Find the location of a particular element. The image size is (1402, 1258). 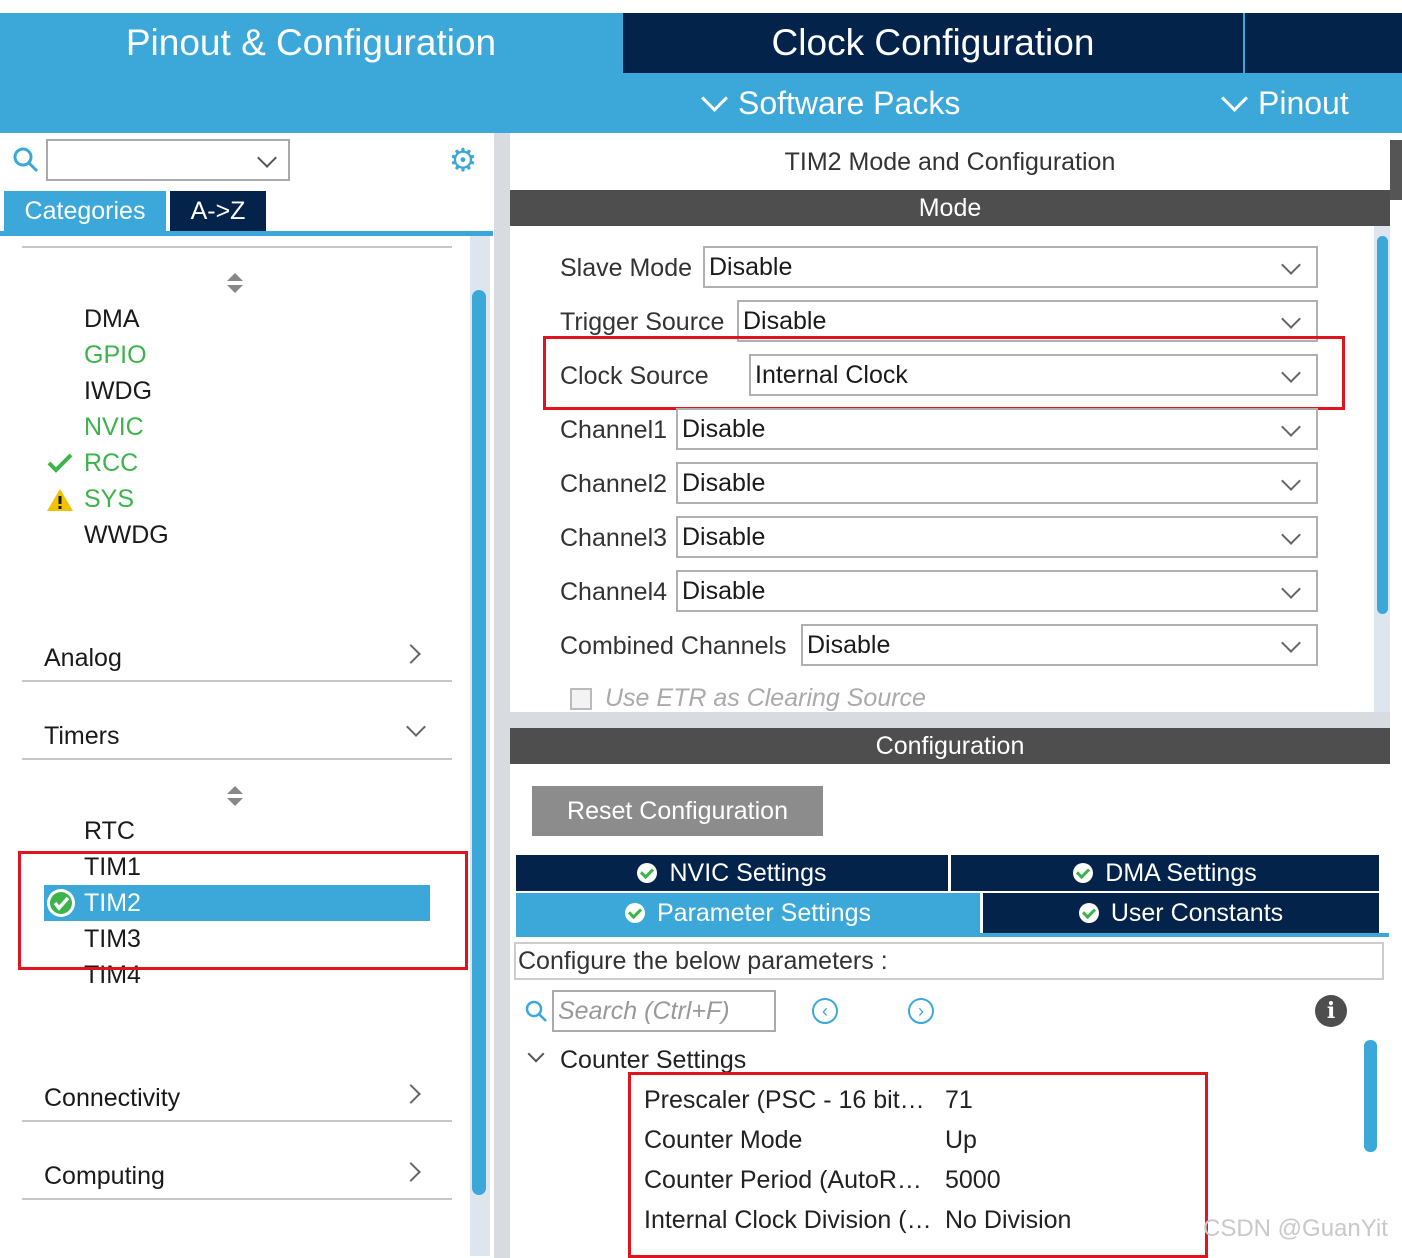

tab-nvic-settings: NVIC Settings is located at coordinates (732, 873).